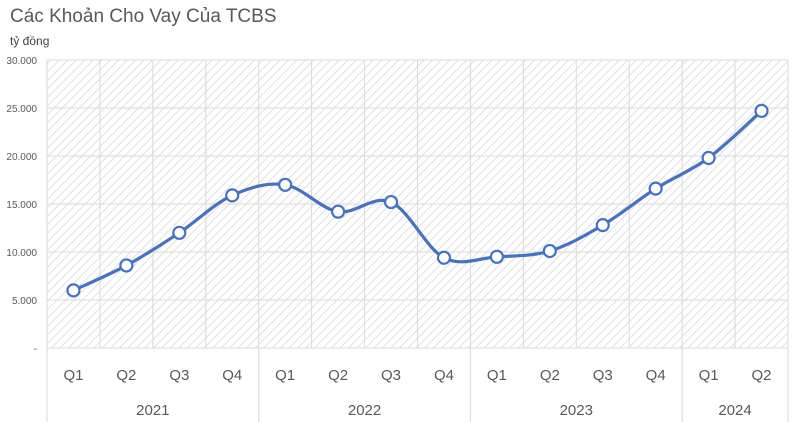 Image resolution: width=800 pixels, height=422 pixels. Describe the element at coordinates (21, 61) in the screenshot. I see `y-tick-label: 30.000` at that location.